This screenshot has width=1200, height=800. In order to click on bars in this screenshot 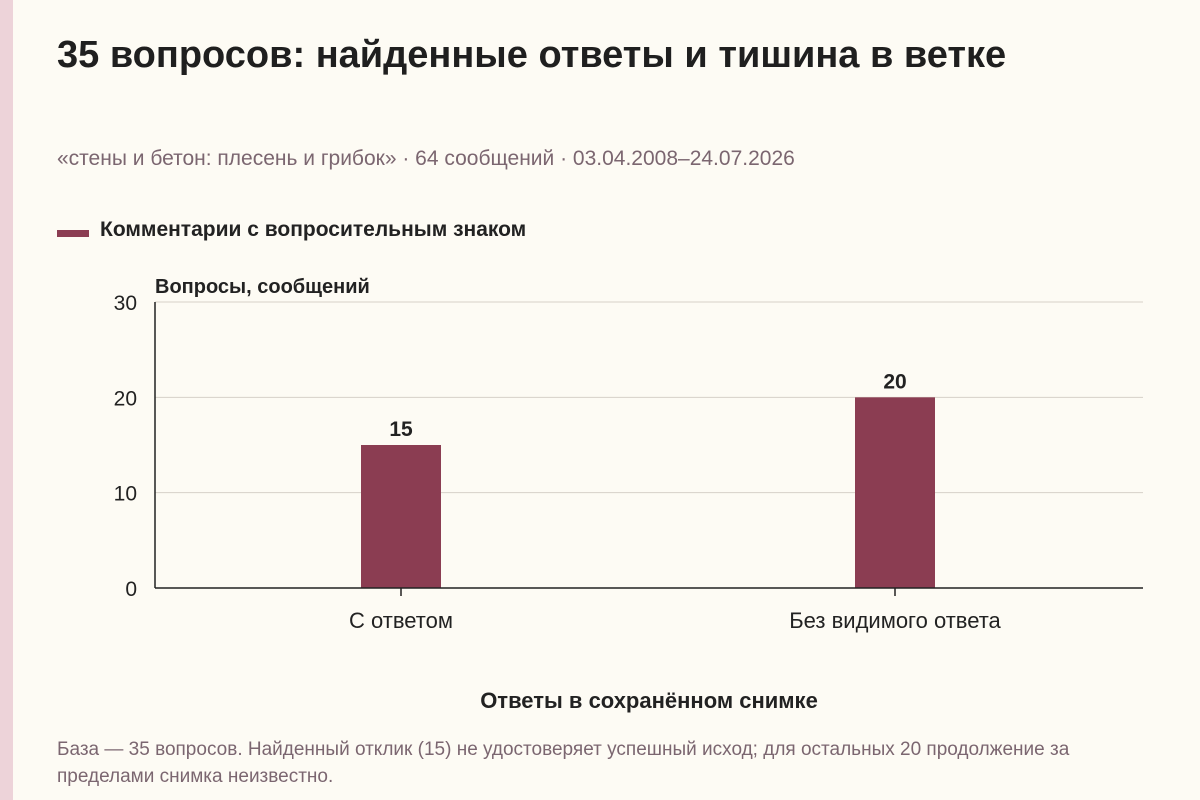, I will do `click(648, 492)`.